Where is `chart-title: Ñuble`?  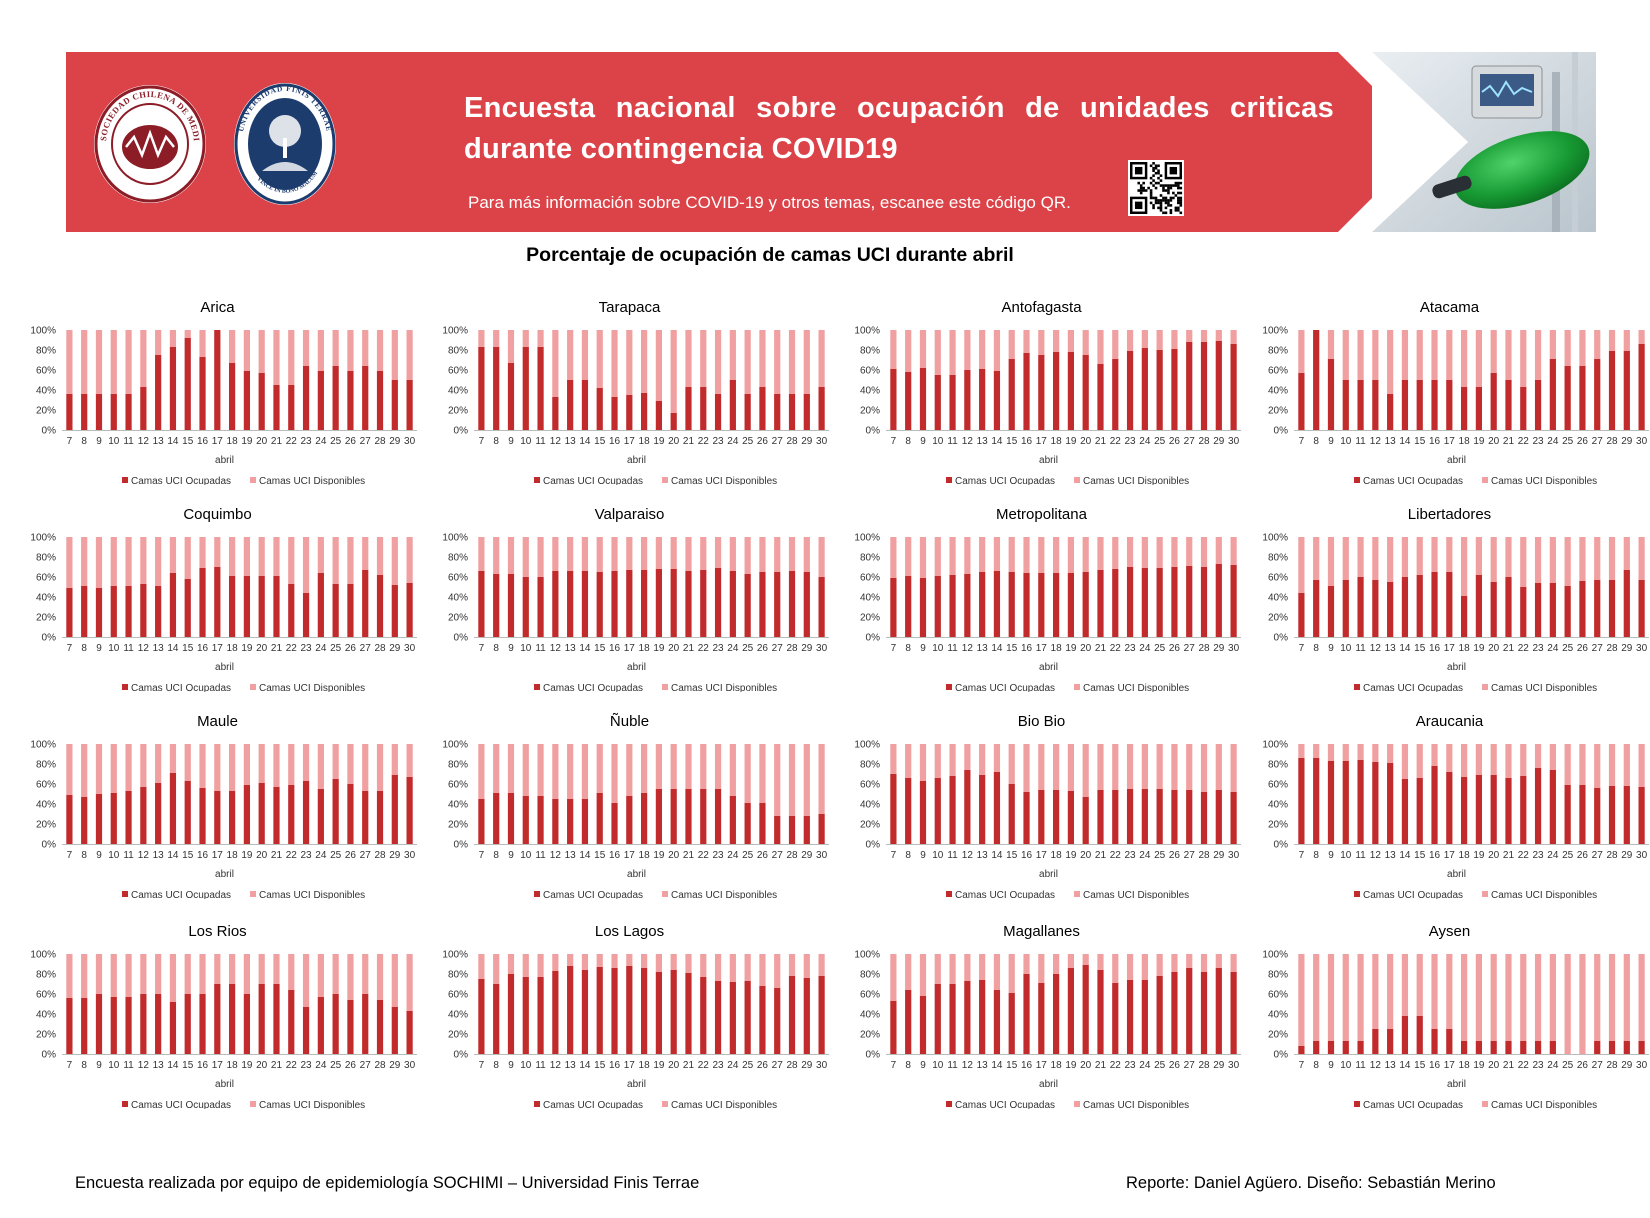 chart-title: Ñuble is located at coordinates (629, 721).